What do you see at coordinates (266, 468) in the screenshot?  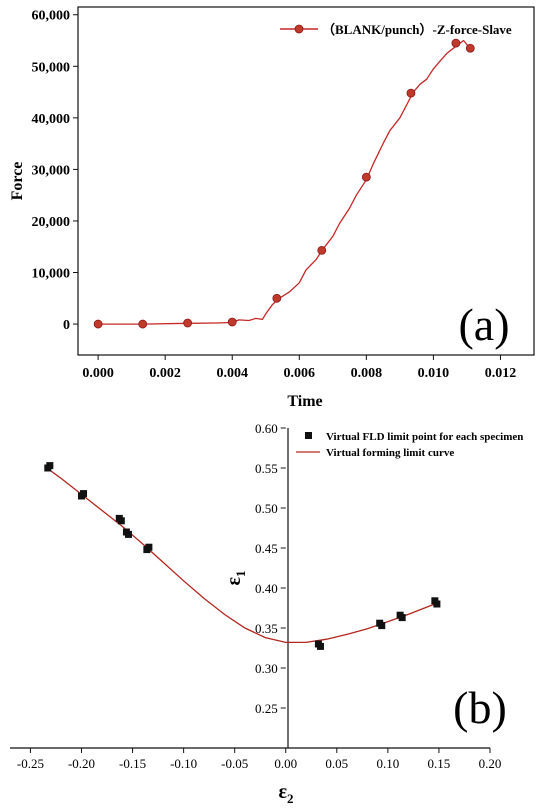 I see `y-tick-label: 0.55` at bounding box center [266, 468].